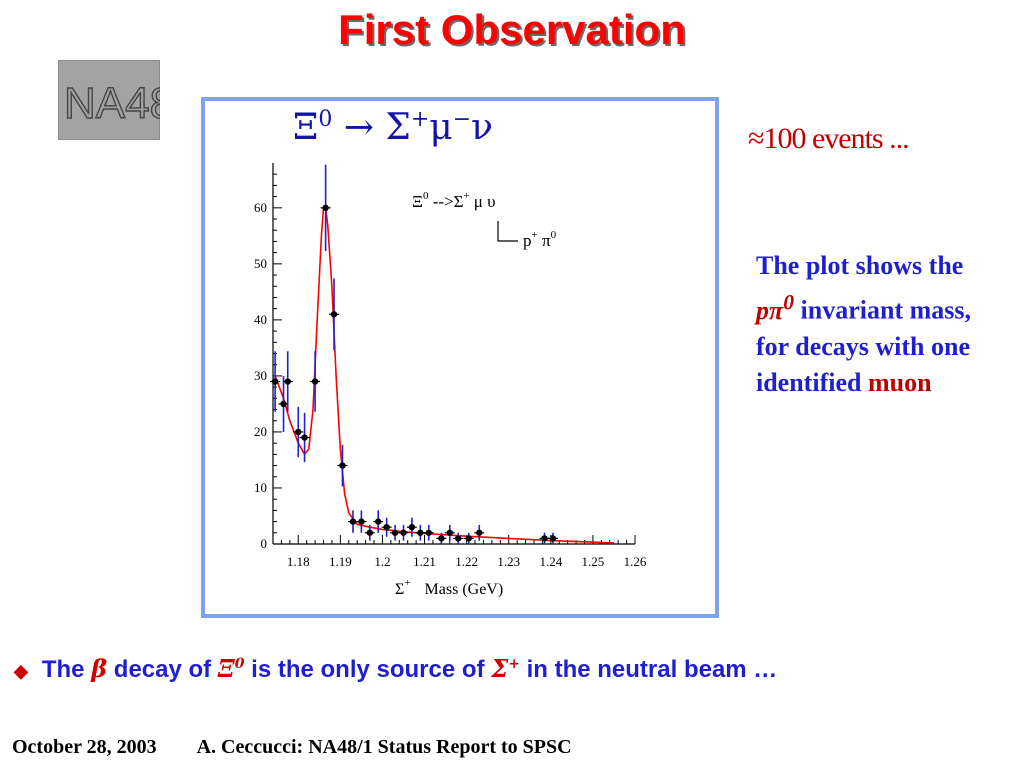 Image resolution: width=1024 pixels, height=768 pixels. Describe the element at coordinates (449, 587) in the screenshot. I see `x-axis-label: Σ+ Mass (GeV)` at that location.